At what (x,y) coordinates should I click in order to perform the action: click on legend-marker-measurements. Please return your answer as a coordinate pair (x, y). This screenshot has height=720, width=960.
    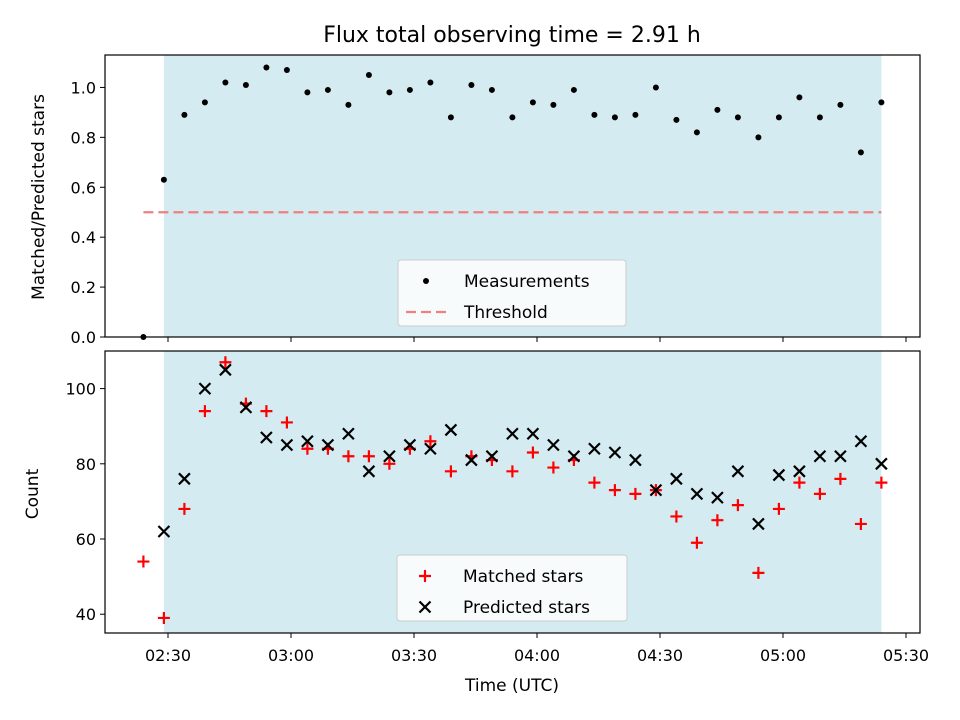
    Looking at the image, I should click on (426, 281).